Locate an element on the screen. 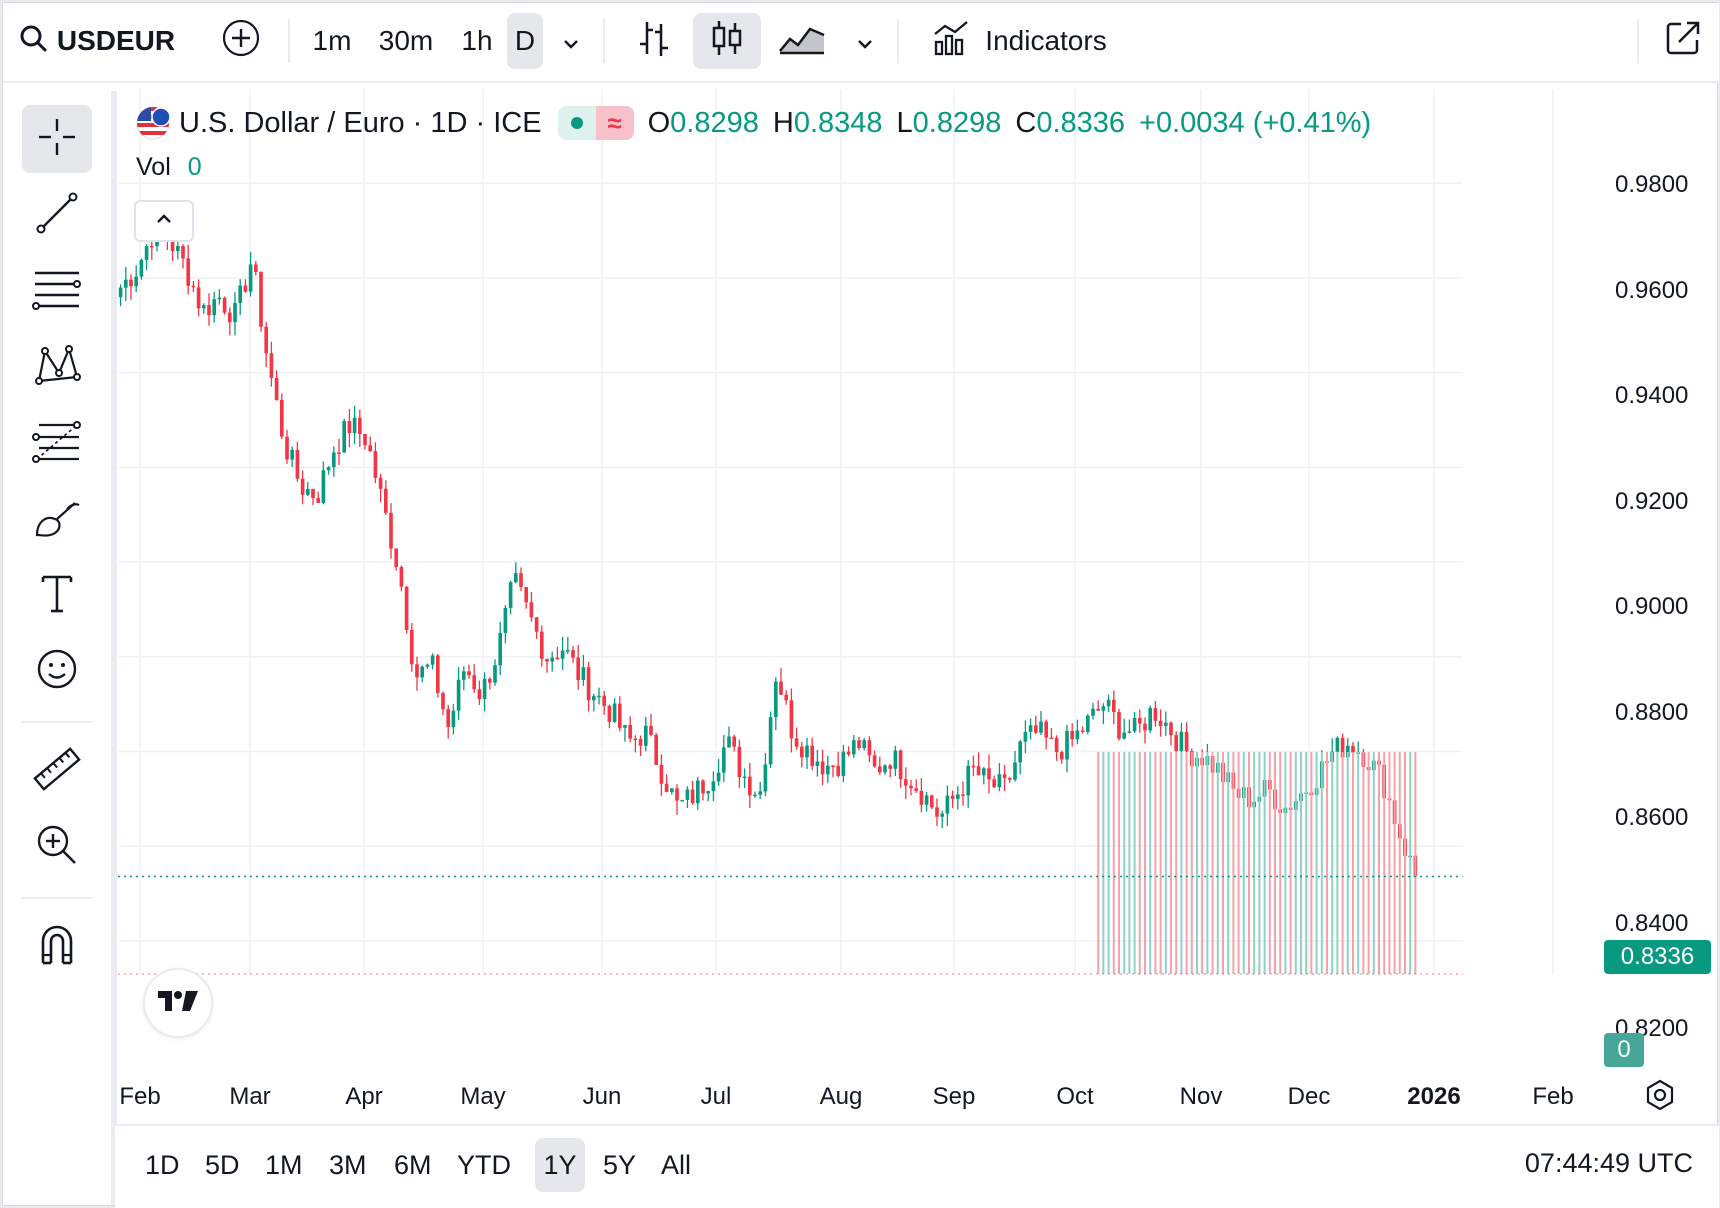 This screenshot has height=1208, width=1720. tradingview-logo-icon is located at coordinates (178, 1003).